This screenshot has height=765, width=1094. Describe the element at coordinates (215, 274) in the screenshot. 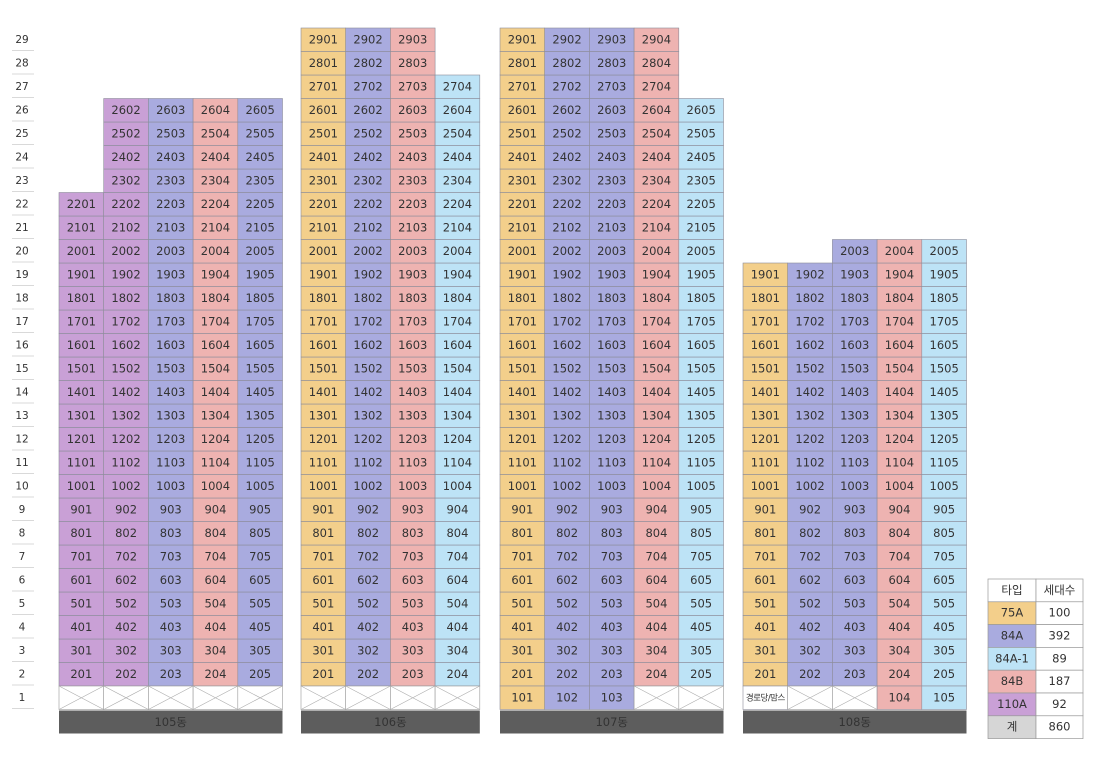

I see `unit-label: 1904` at that location.